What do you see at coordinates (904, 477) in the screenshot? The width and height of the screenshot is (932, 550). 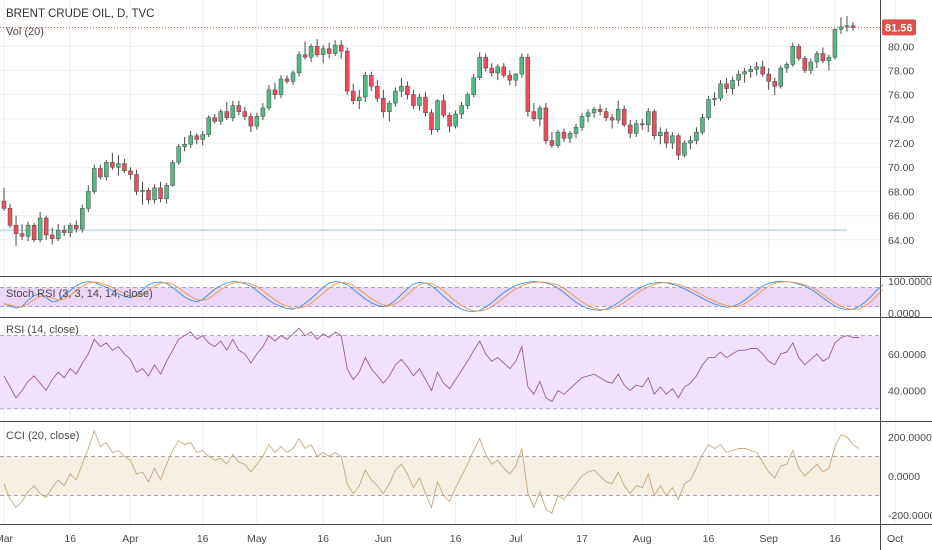 I see `cci-tick-label: 0.0000` at bounding box center [904, 477].